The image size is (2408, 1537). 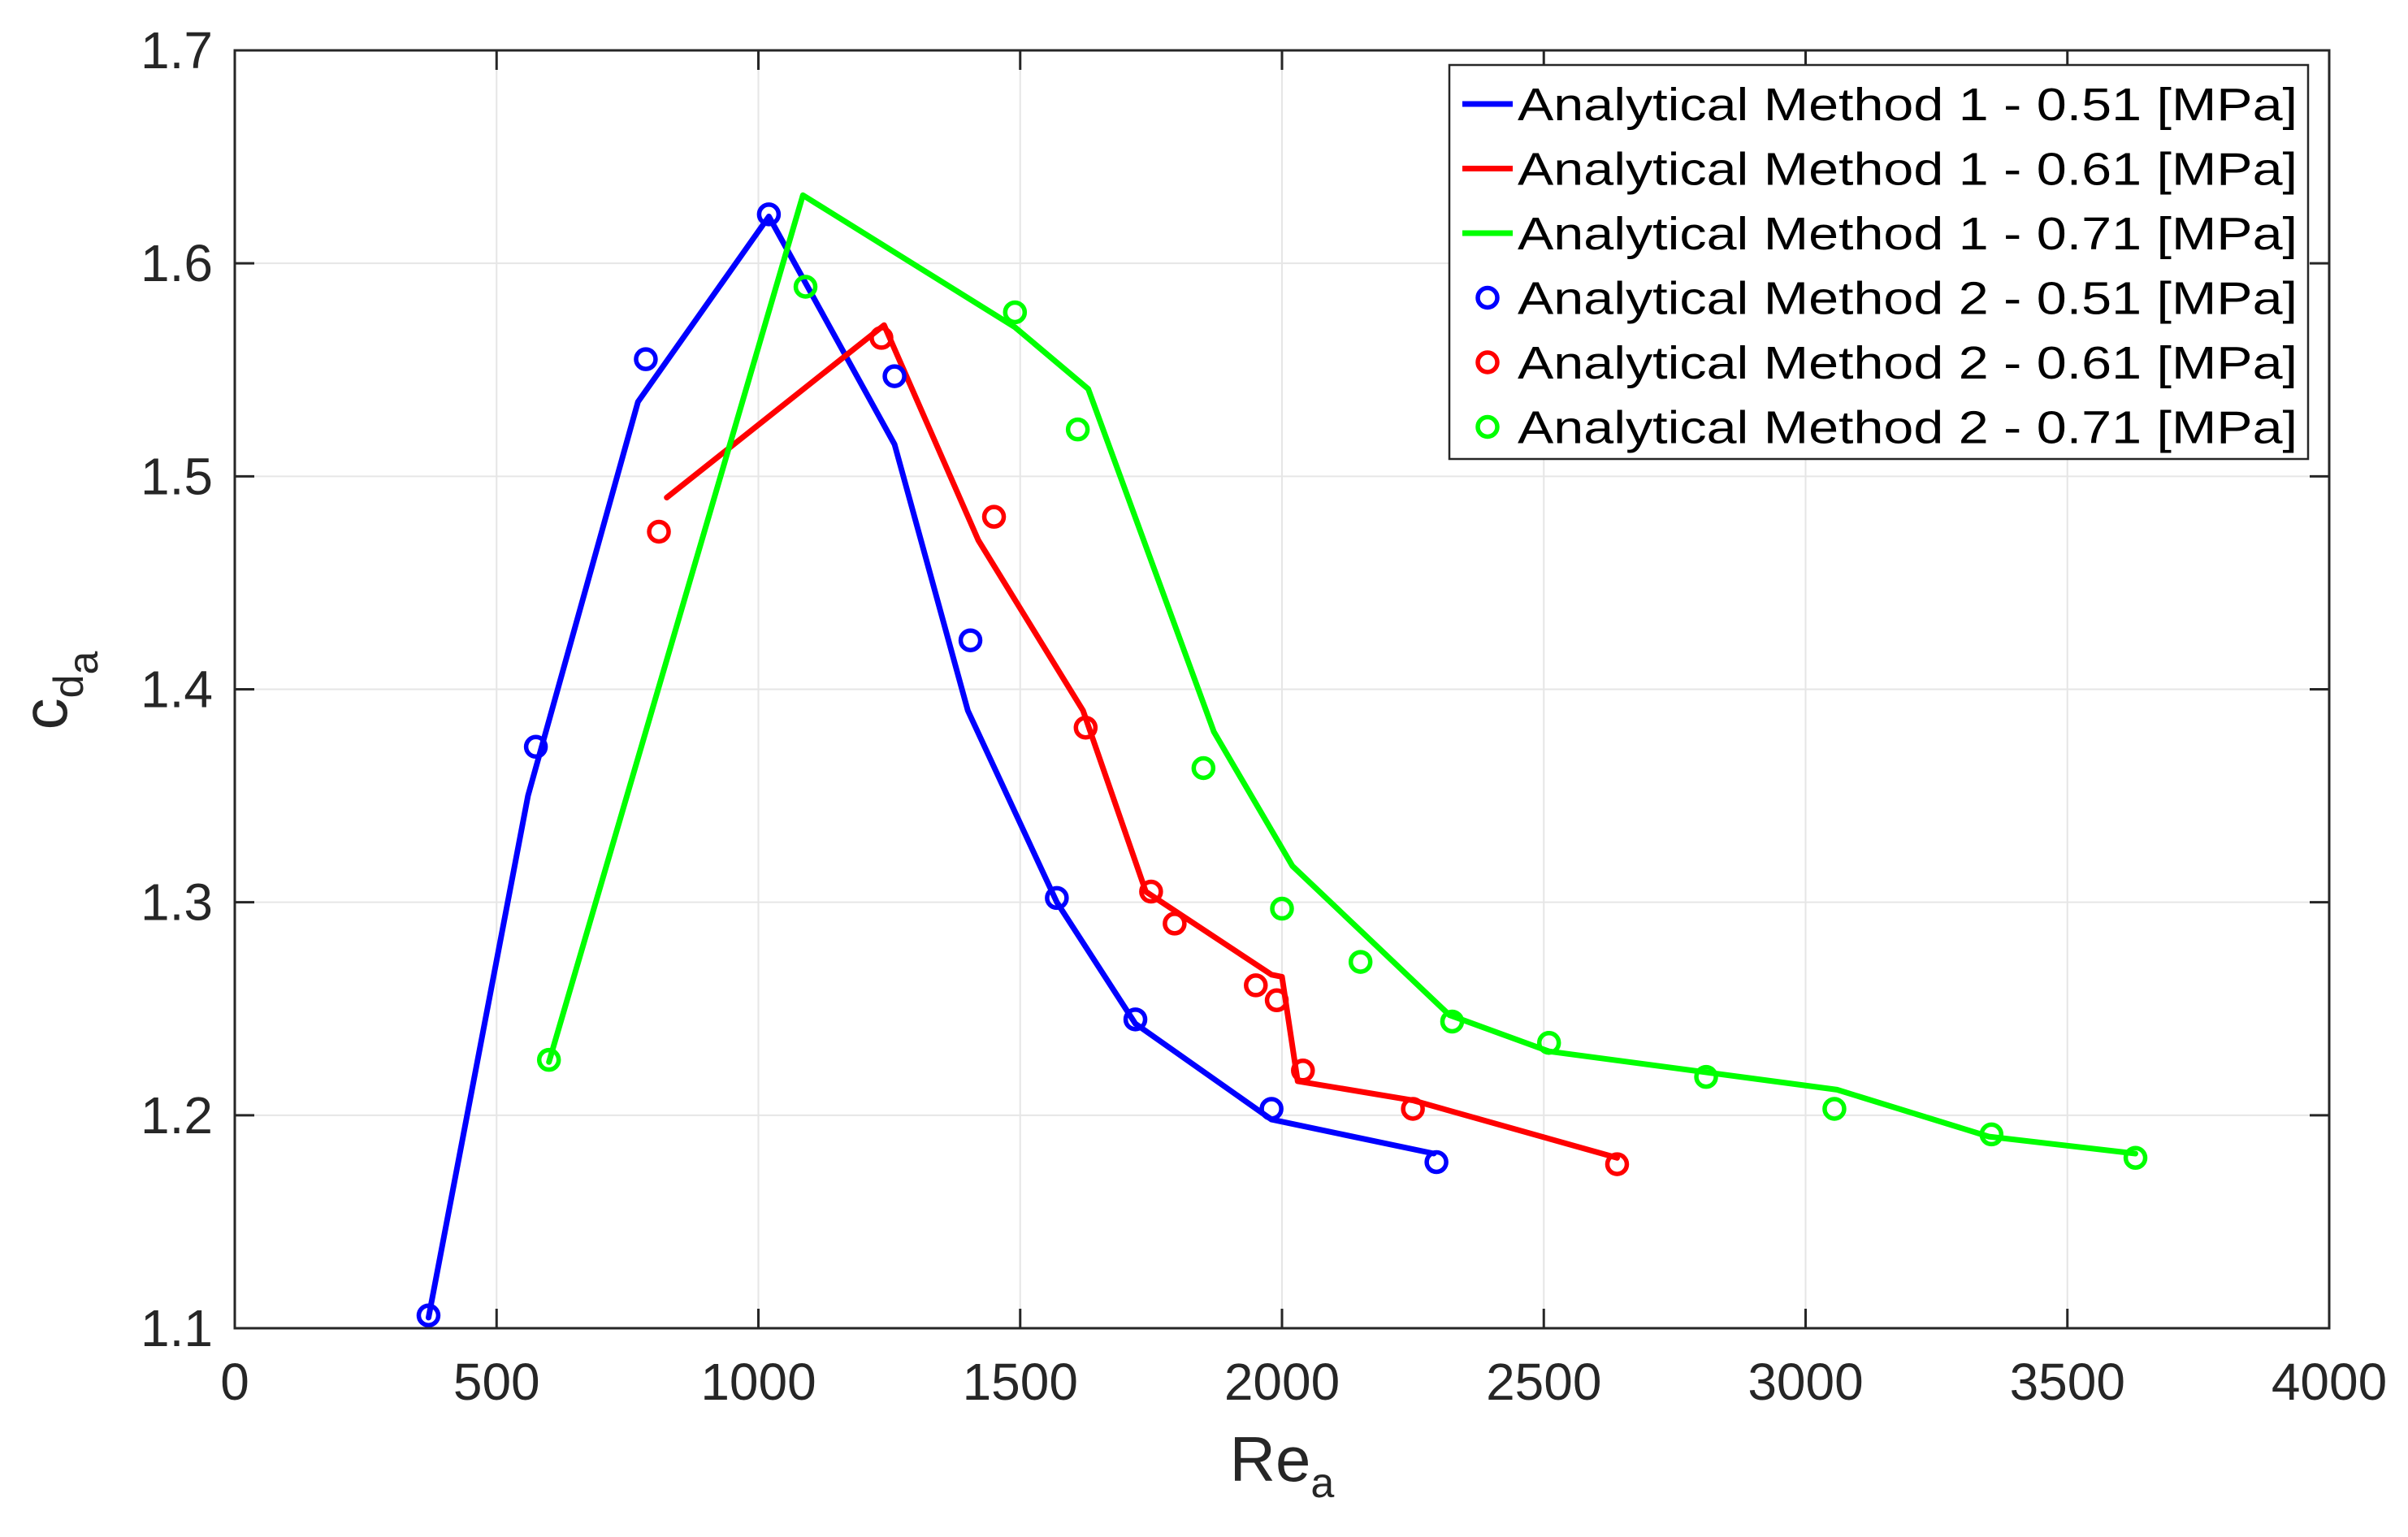 What do you see at coordinates (2329, 1382) in the screenshot?
I see `x-tick-label: 4000` at bounding box center [2329, 1382].